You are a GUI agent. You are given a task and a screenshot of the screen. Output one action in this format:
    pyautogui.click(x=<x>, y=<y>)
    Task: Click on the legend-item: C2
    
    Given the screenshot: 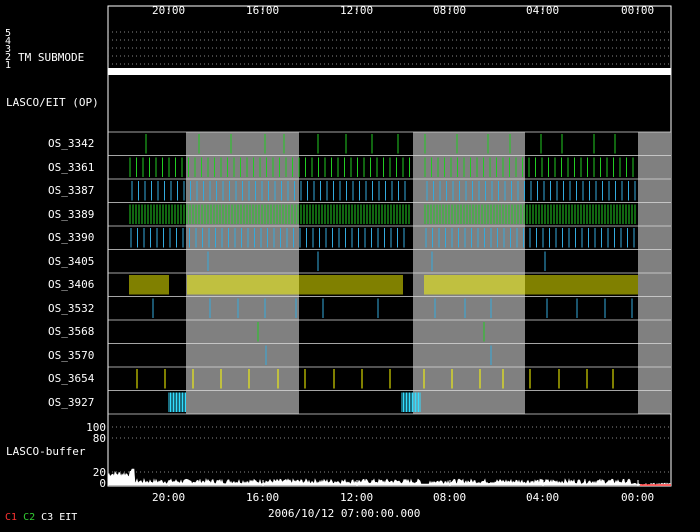 What is the action you would take?
    pyautogui.click(x=32, y=517)
    